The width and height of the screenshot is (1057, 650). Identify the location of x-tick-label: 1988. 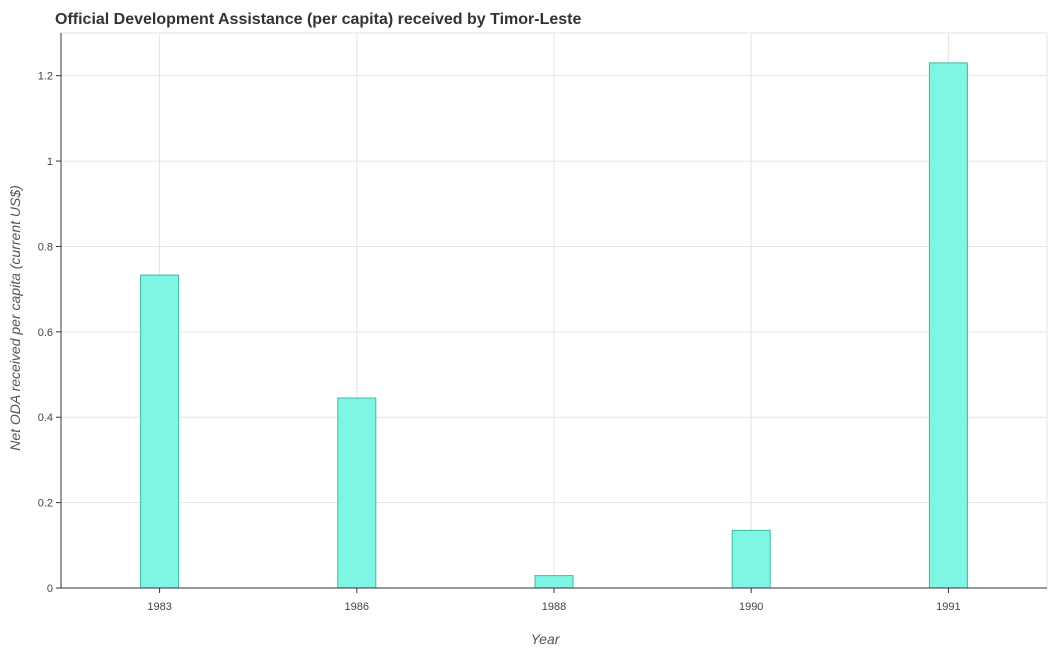
(554, 607).